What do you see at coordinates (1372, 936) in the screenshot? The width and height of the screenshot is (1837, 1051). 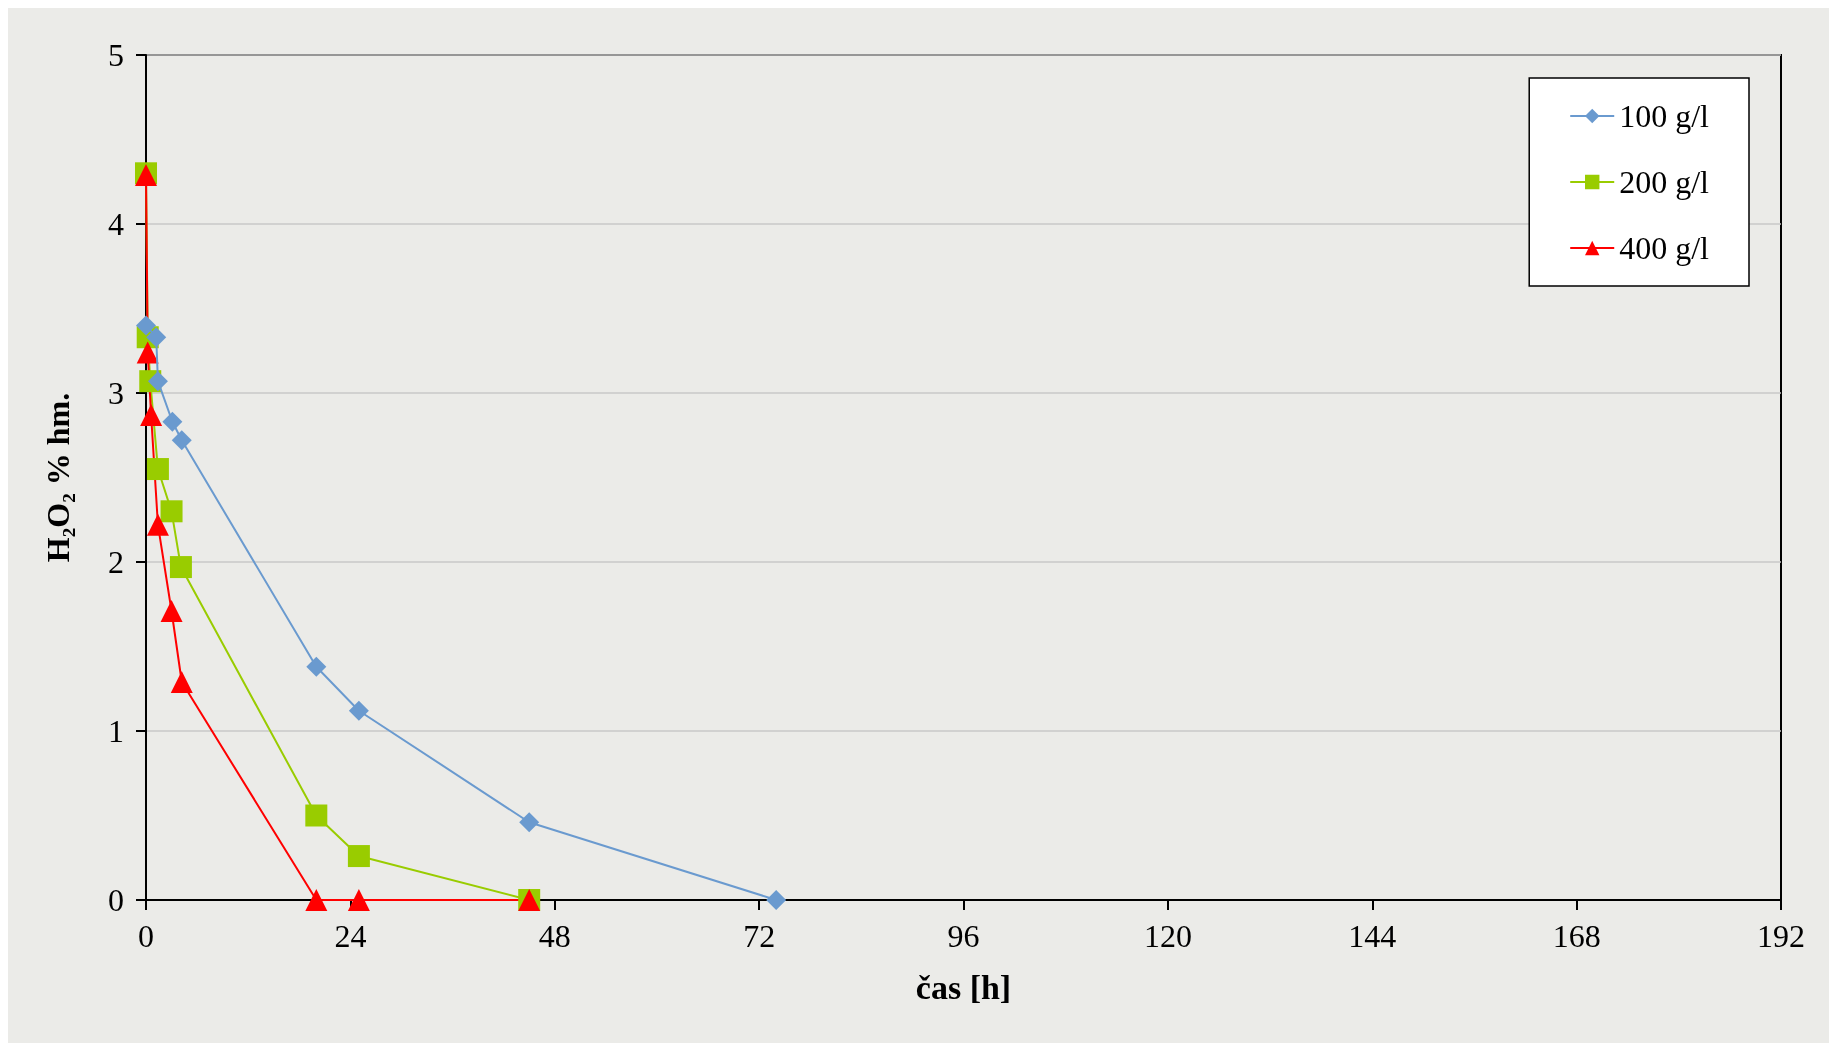 I see `x-tick-label: 144` at bounding box center [1372, 936].